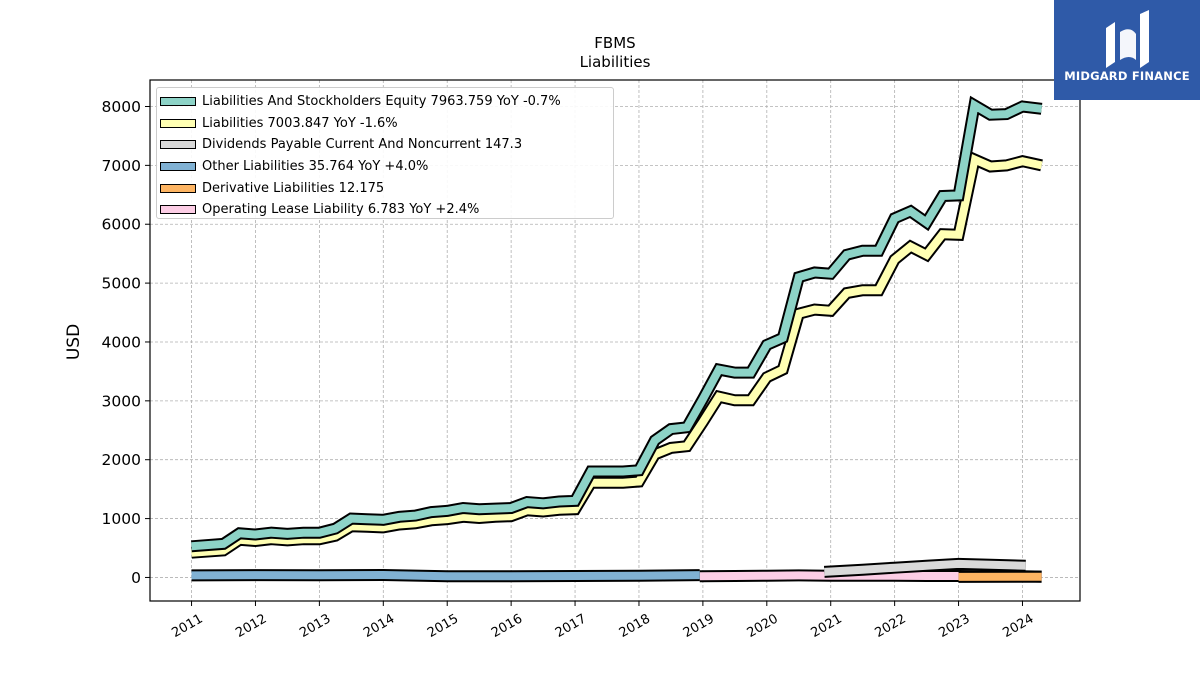 The width and height of the screenshot is (1200, 675). What do you see at coordinates (827, 626) in the screenshot?
I see `x-tick-label: 2021` at bounding box center [827, 626].